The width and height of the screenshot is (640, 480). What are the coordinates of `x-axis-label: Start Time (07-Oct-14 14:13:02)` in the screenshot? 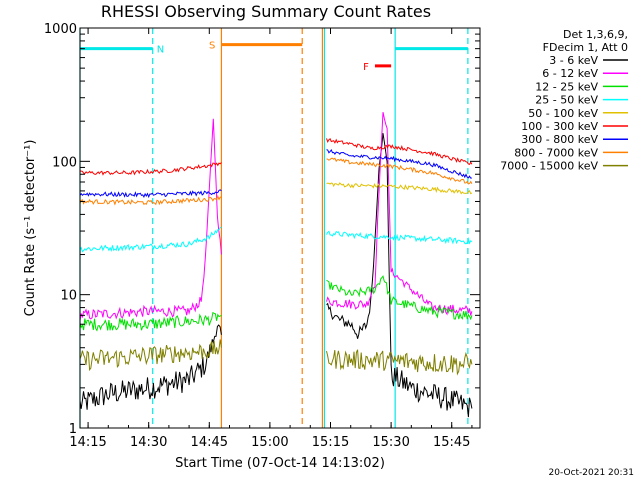 It's located at (280, 463).